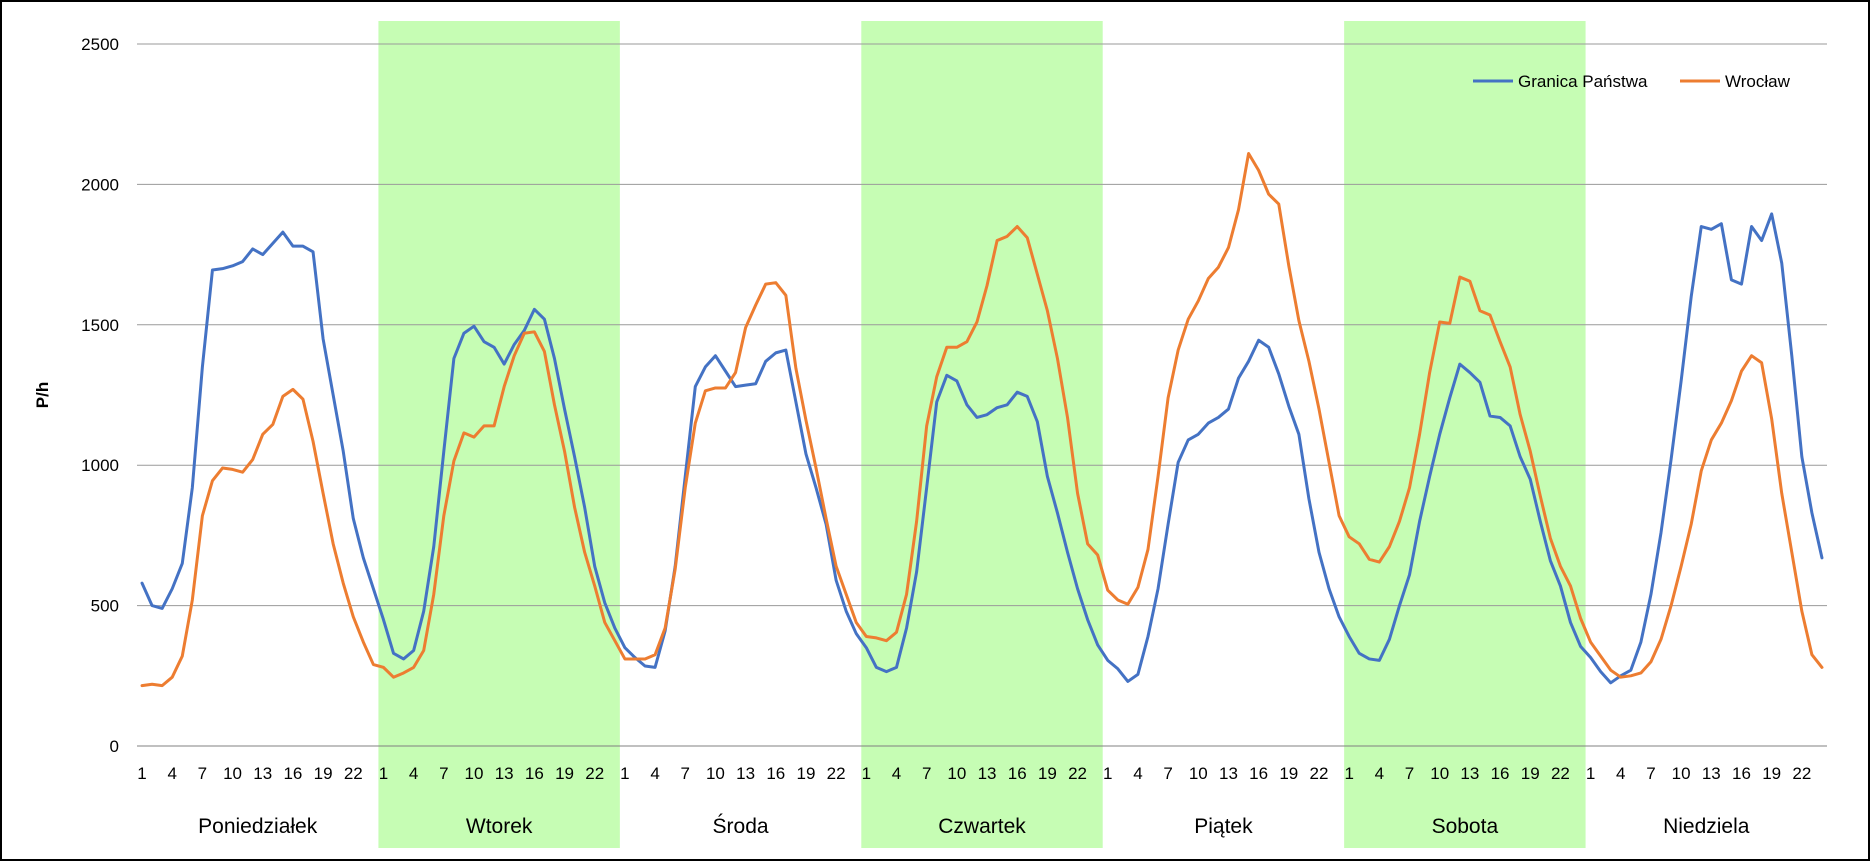  I want to click on day-label-3: Czwartek, so click(982, 826).